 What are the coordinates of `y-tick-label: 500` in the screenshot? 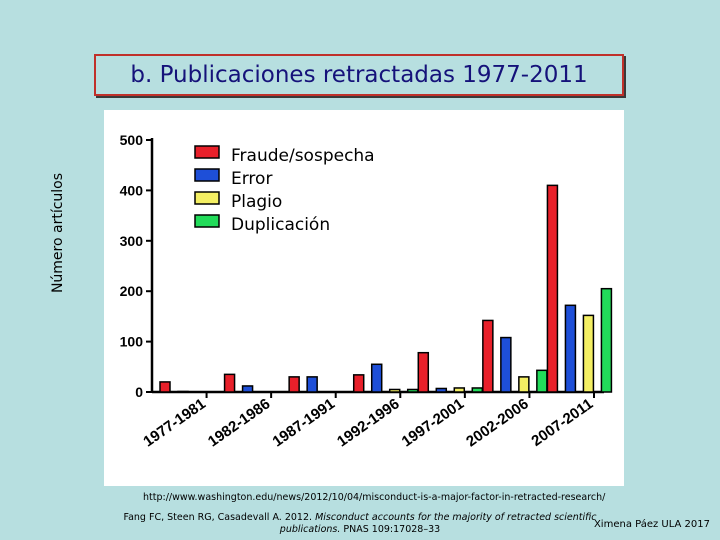 It's located at (132, 140).